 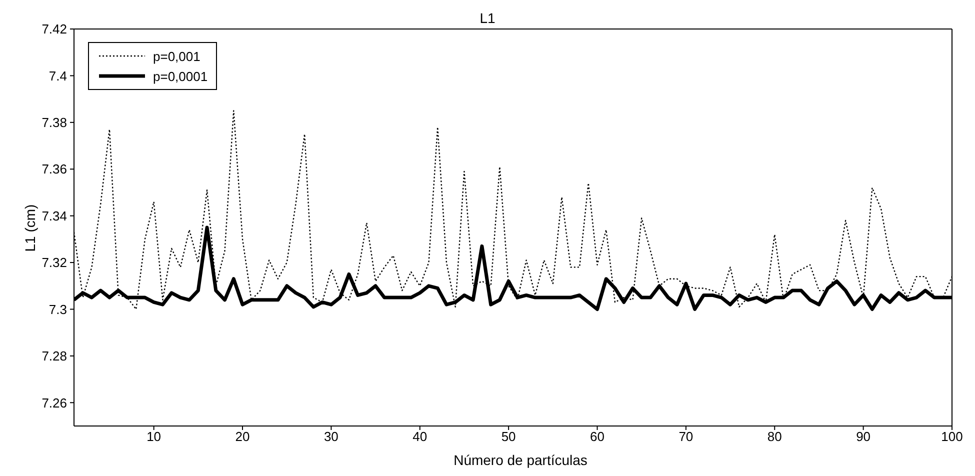 I want to click on x-tick-label: 70, so click(x=686, y=436).